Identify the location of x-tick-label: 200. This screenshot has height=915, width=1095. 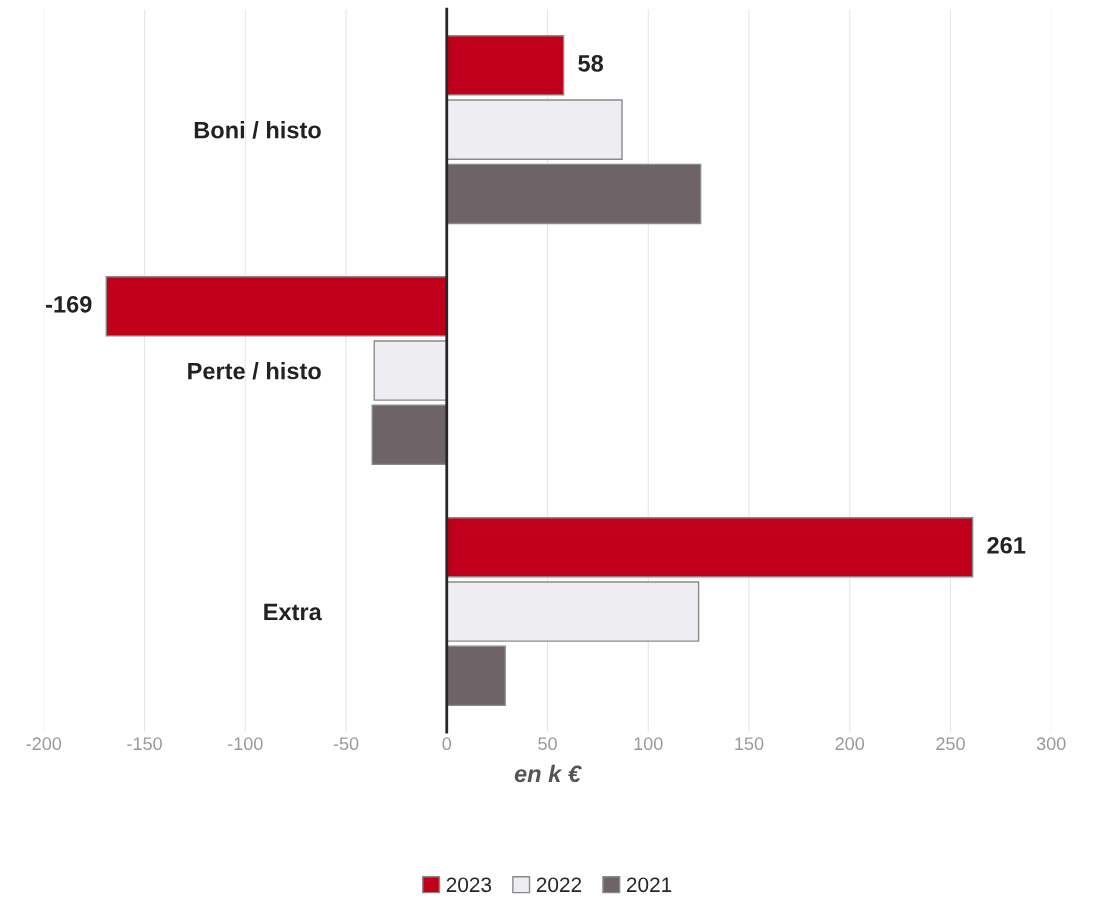
(850, 744).